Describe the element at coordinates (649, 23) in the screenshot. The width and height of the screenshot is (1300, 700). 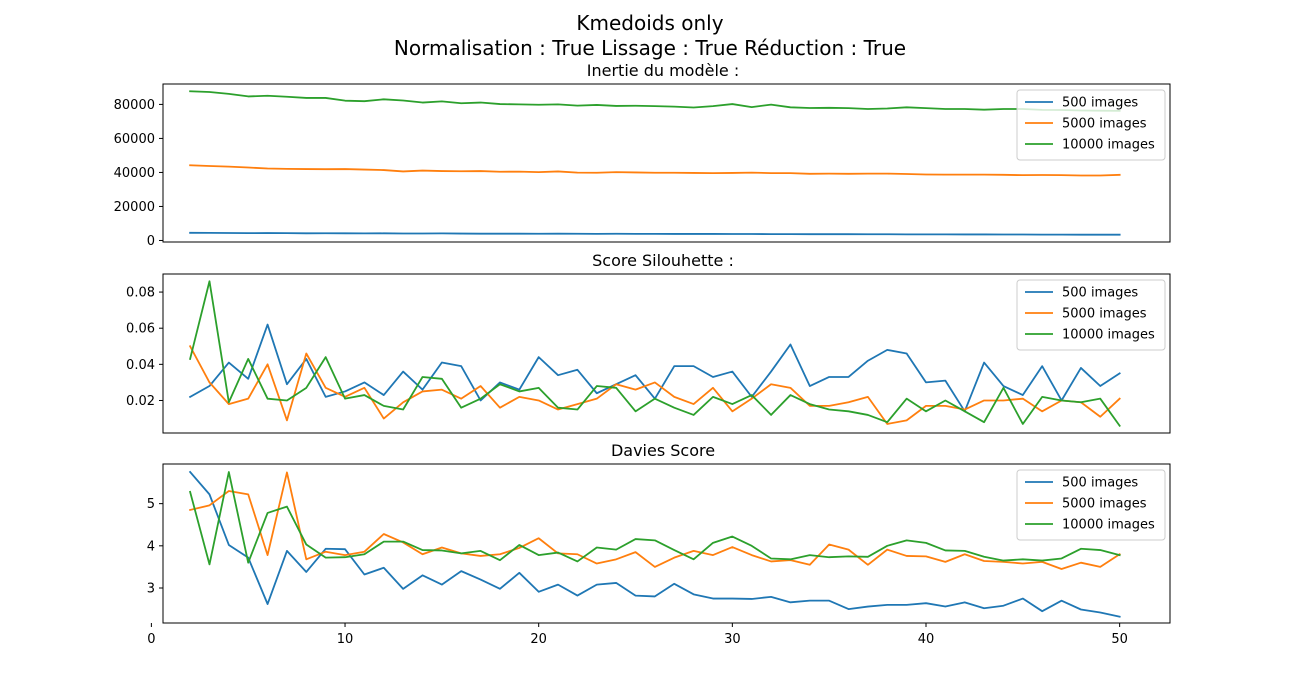
I see `figure-suptitle-line1: Kmedoids only` at that location.